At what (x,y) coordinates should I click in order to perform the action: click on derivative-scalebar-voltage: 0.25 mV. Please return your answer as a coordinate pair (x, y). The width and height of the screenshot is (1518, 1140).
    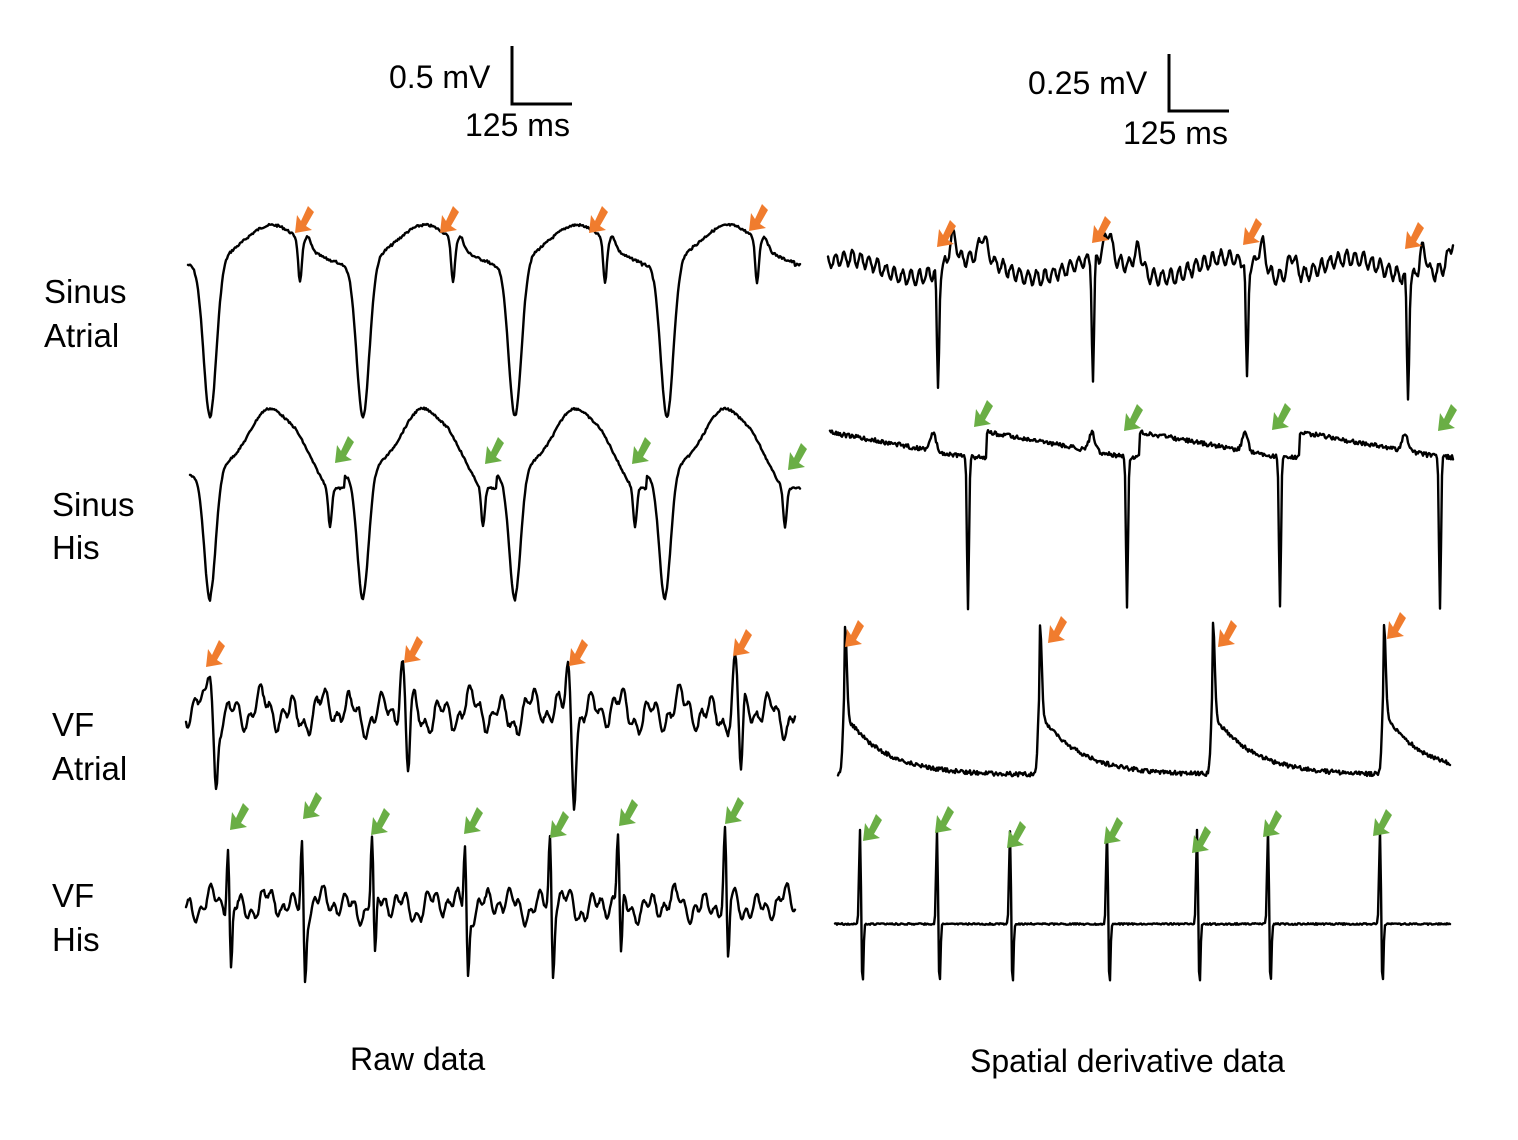
    Looking at the image, I should click on (1088, 83).